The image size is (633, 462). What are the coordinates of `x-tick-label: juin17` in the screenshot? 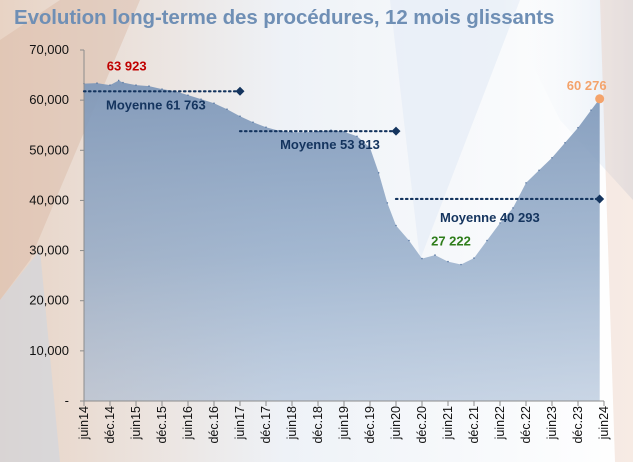 It's located at (240, 423).